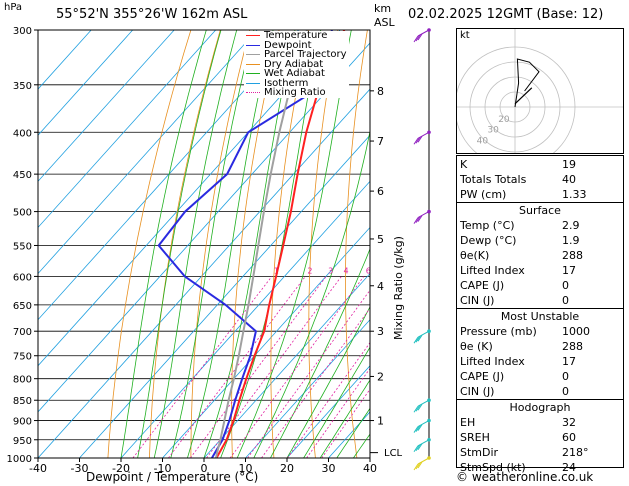  What do you see at coordinates (514, 300) in the screenshot?
I see `surface-row-cin: CIN (J) 0` at bounding box center [514, 300].